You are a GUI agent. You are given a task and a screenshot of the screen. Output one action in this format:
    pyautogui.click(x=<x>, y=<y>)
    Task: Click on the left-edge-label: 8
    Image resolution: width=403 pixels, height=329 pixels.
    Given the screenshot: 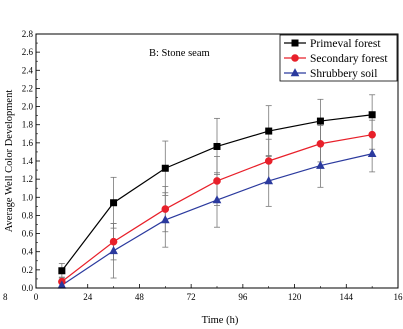 What is the action you would take?
    pyautogui.click(x=5, y=297)
    